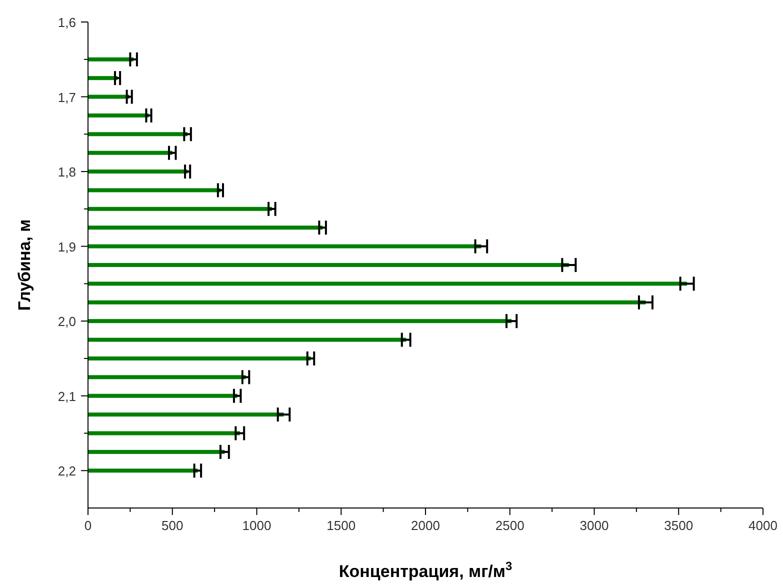 This screenshot has width=783, height=585. What do you see at coordinates (67, 322) in the screenshot?
I see `y-tick-label: 2,0` at bounding box center [67, 322].